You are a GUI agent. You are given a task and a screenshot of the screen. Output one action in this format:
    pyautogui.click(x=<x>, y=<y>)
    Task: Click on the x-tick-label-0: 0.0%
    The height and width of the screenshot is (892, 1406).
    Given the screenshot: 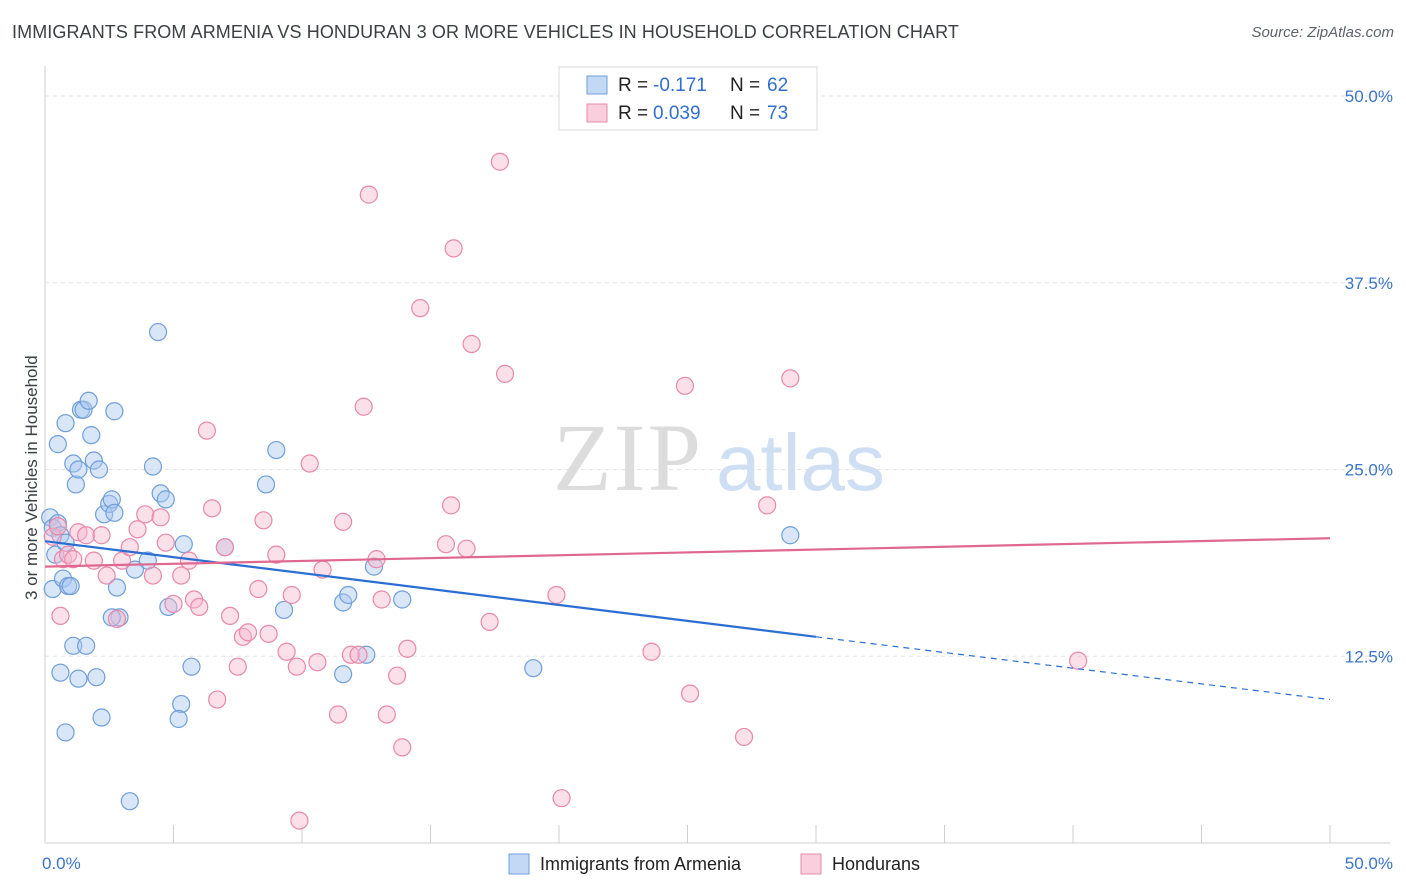 What is the action you would take?
    pyautogui.click(x=61, y=863)
    